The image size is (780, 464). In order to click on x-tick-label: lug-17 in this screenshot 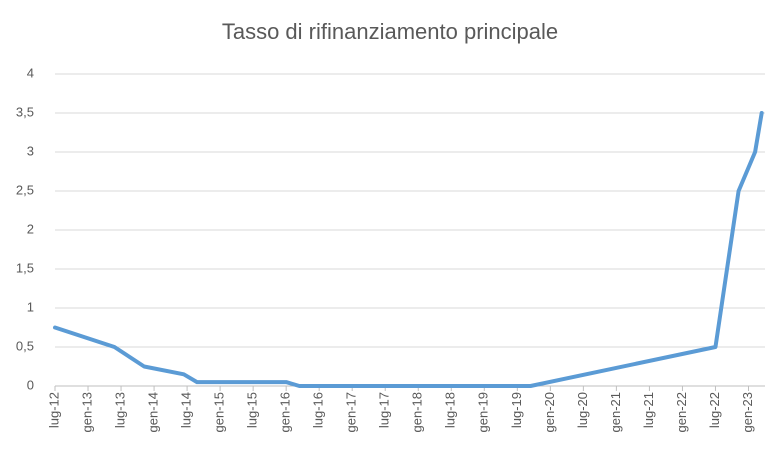, I will do `click(384, 410)`.